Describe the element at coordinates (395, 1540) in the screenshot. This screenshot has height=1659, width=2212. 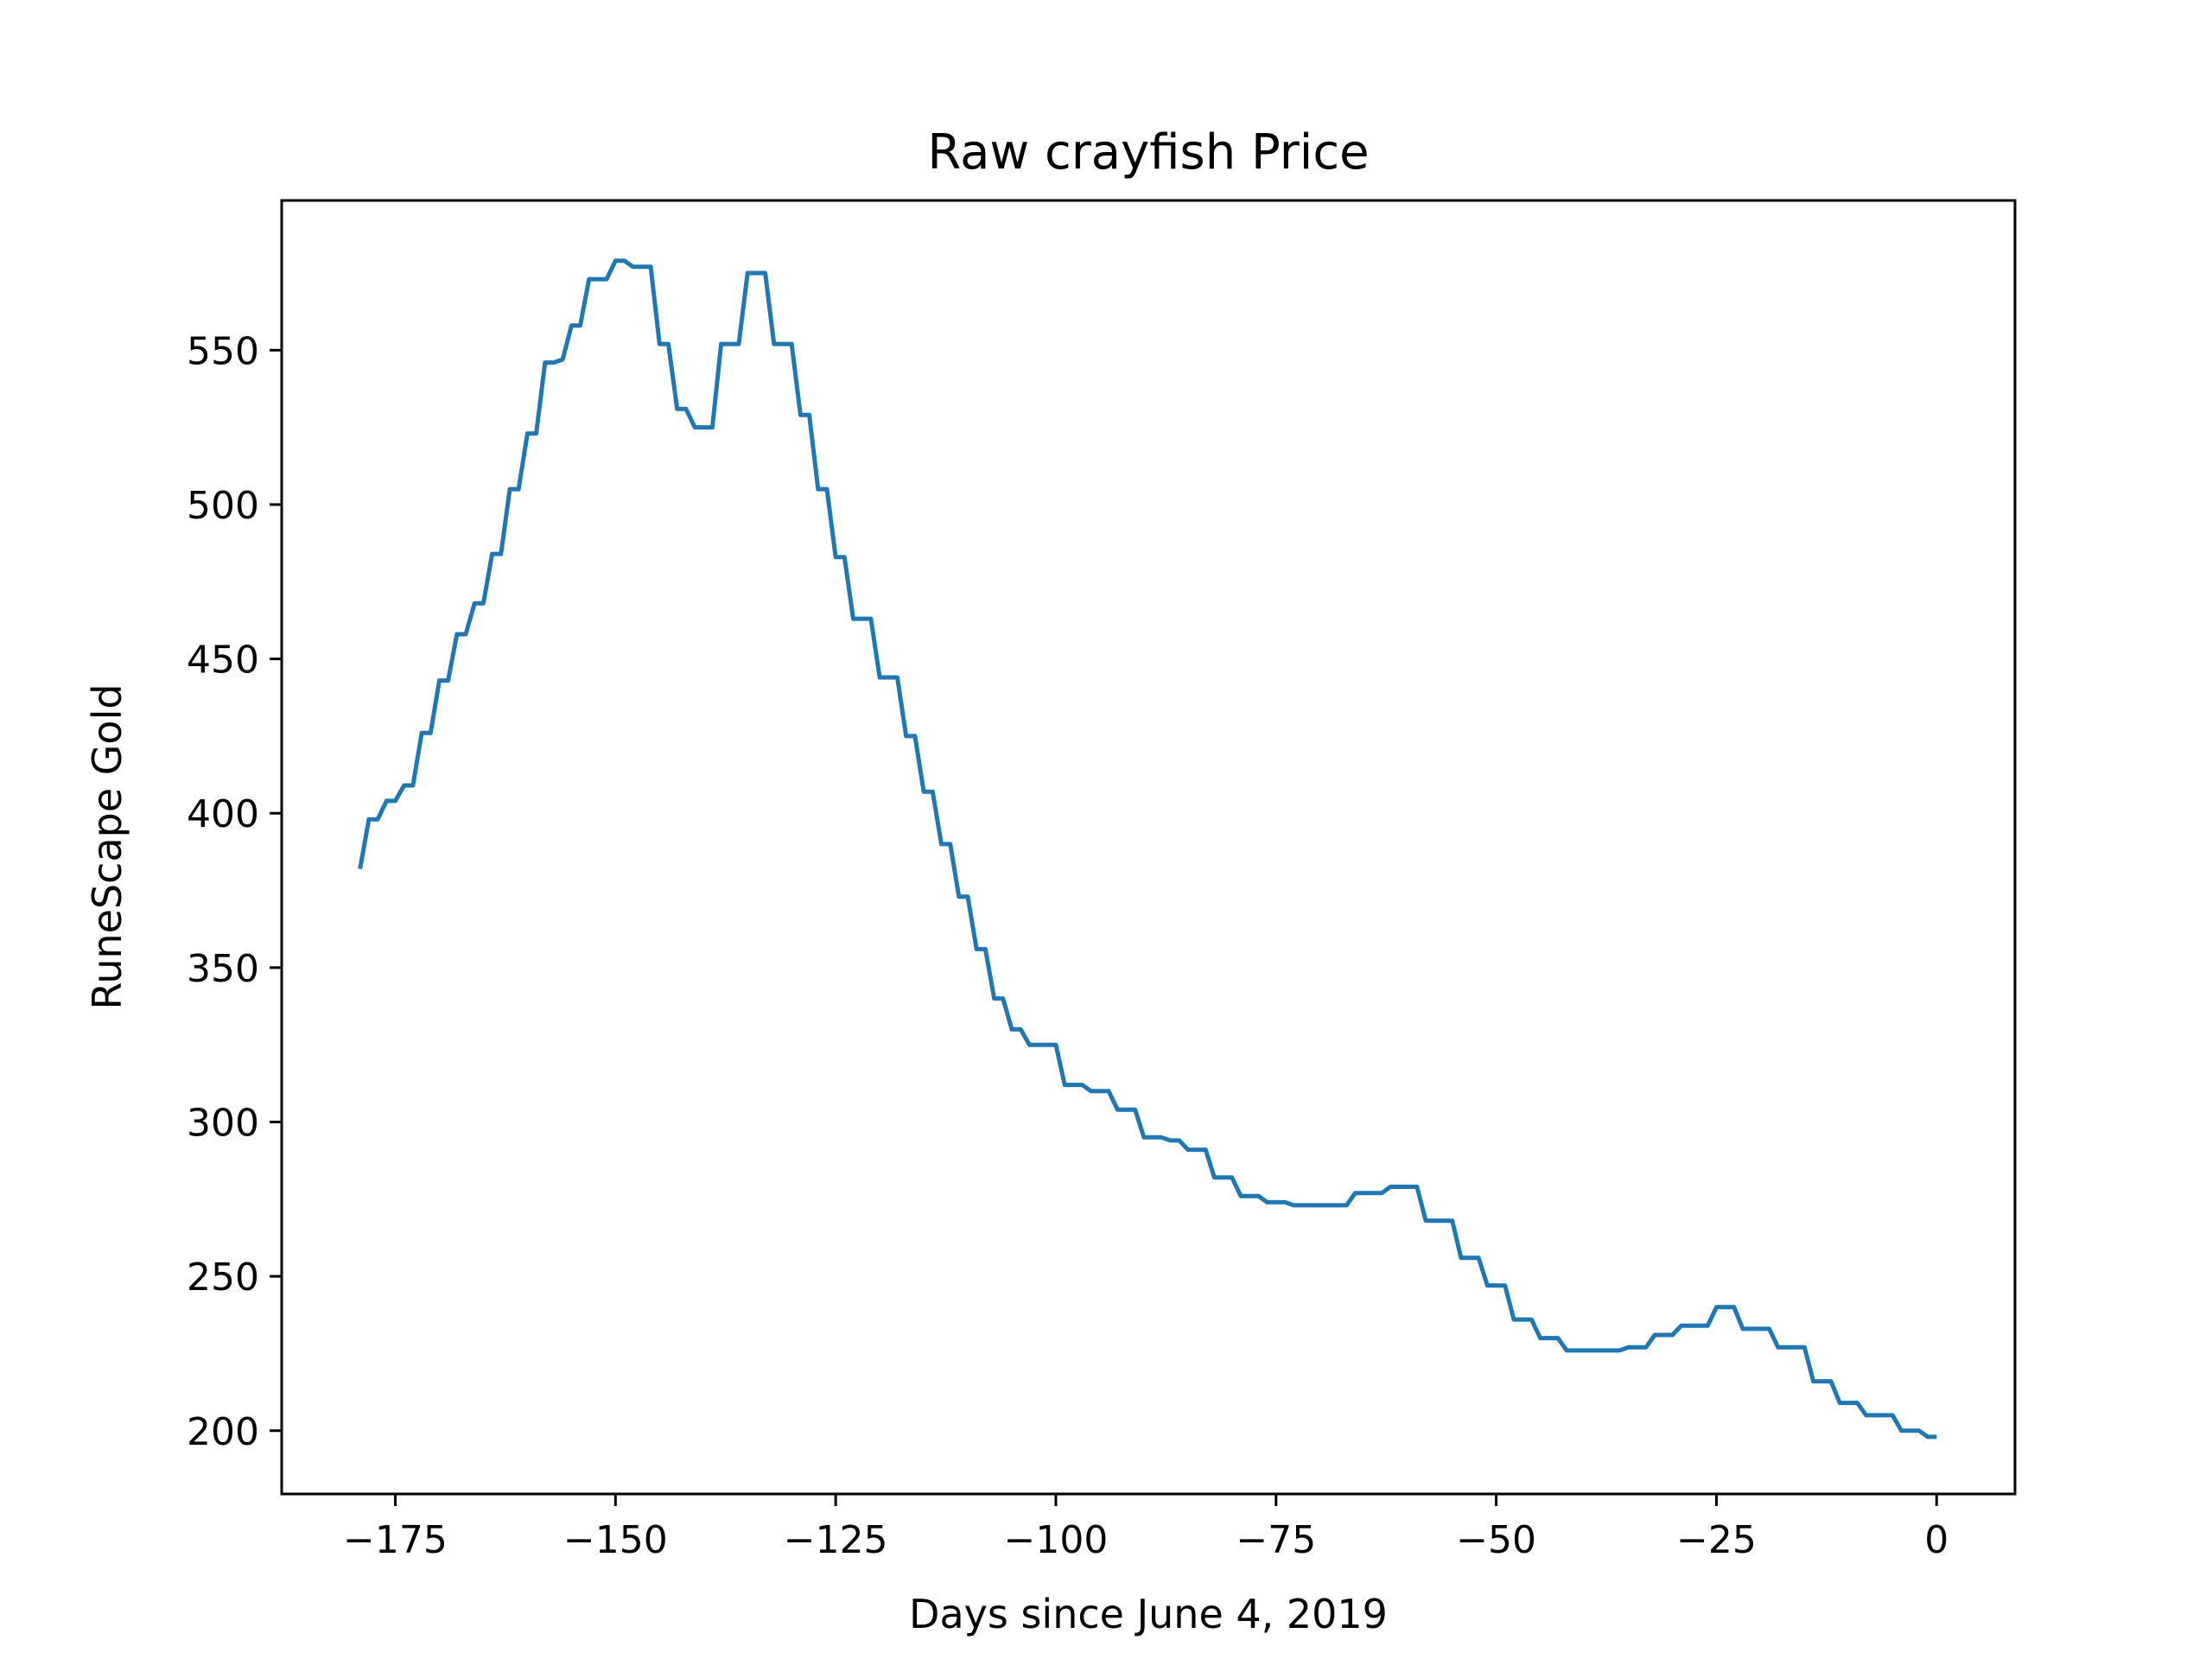
I see `x-tick-label: −175` at that location.